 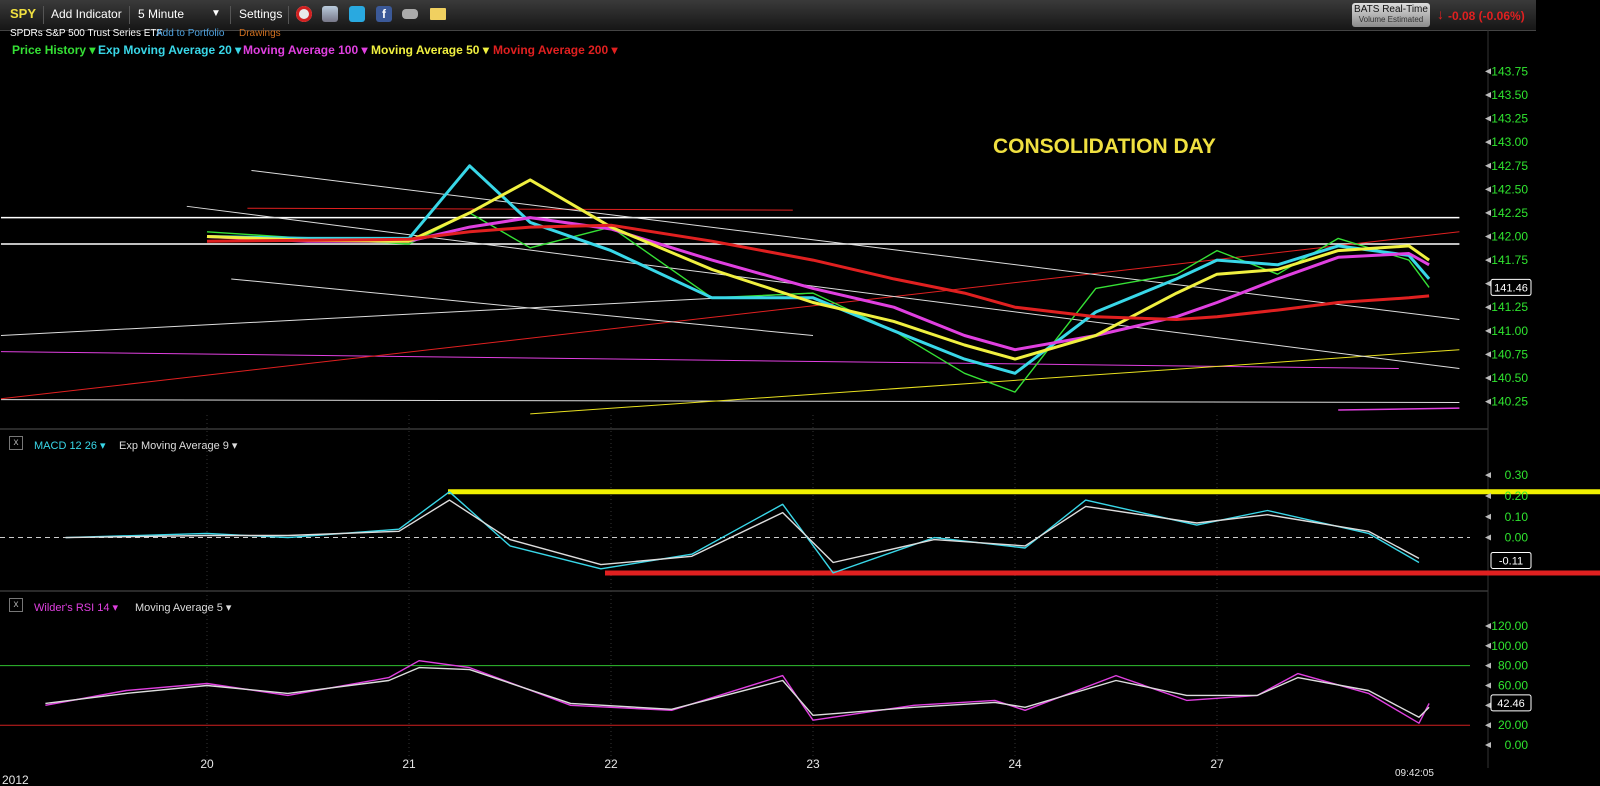 What do you see at coordinates (1509, 260) in the screenshot?
I see `y-tick-label: 141.75` at bounding box center [1509, 260].